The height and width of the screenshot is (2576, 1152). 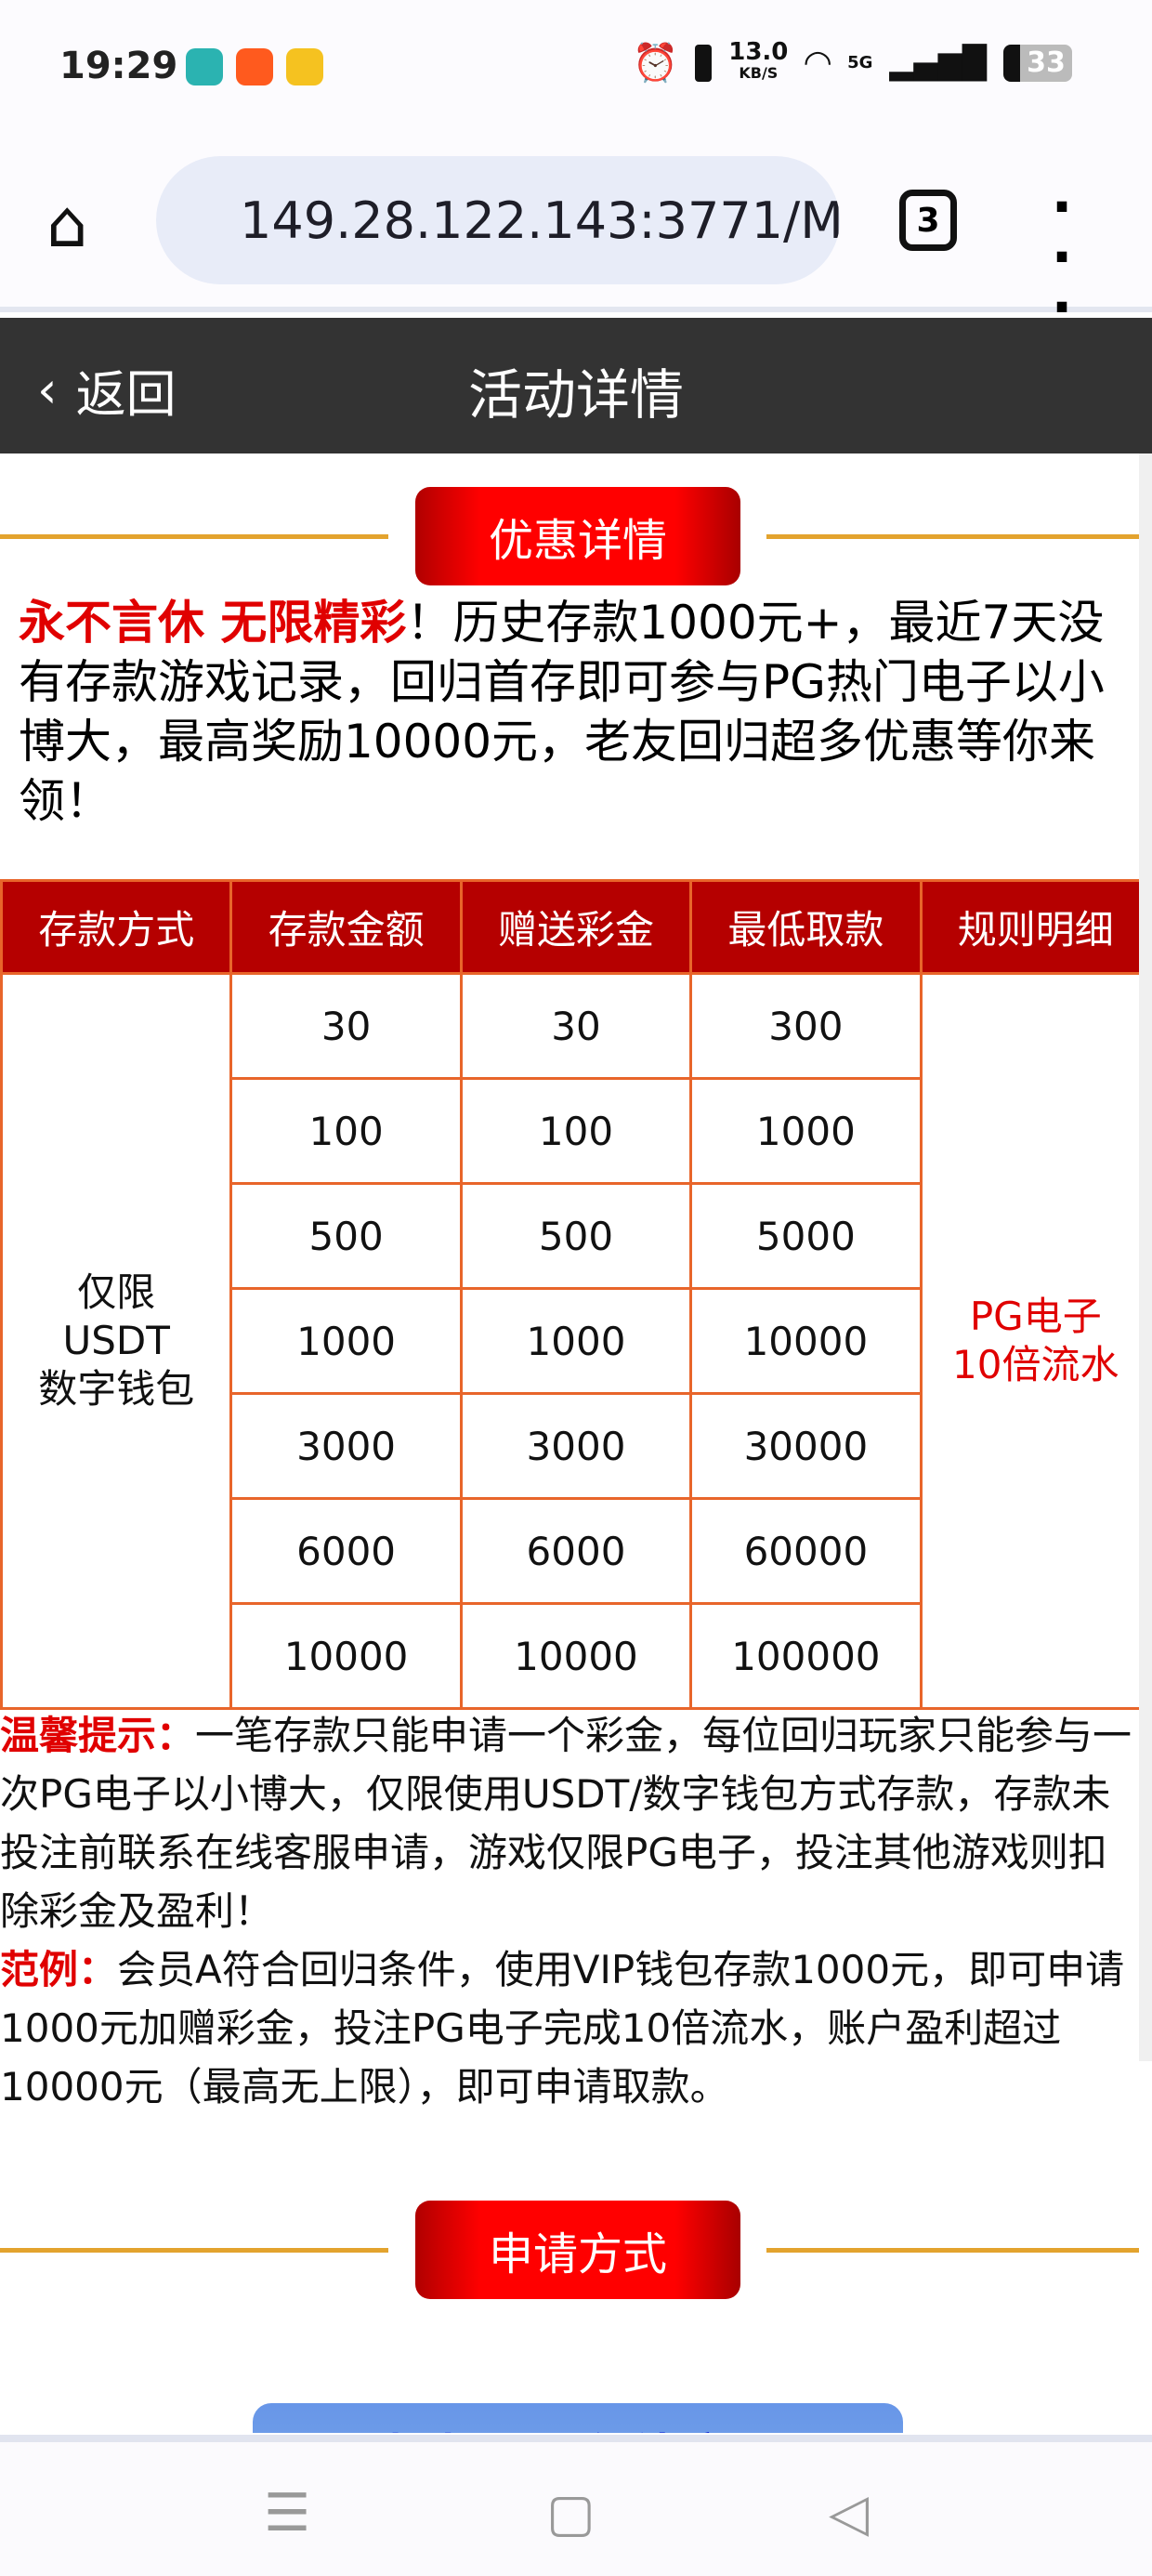 I want to click on table-row: 10000 10000 100000, so click(x=571, y=1656).